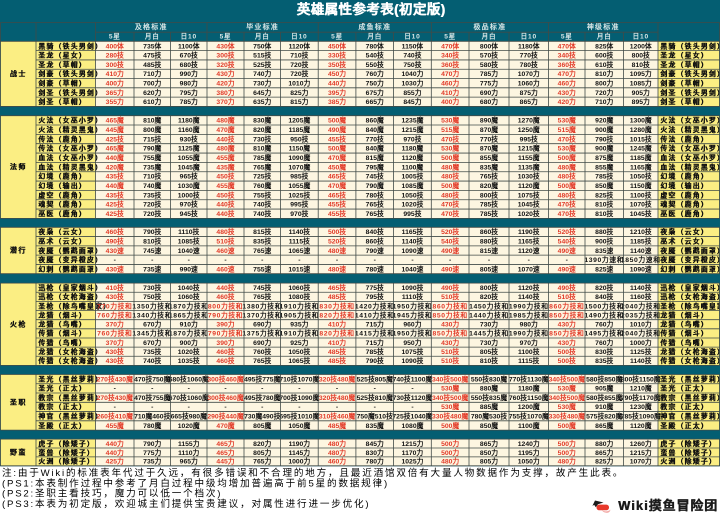  I want to click on svg-text: 1180魔, so click(529, 388).